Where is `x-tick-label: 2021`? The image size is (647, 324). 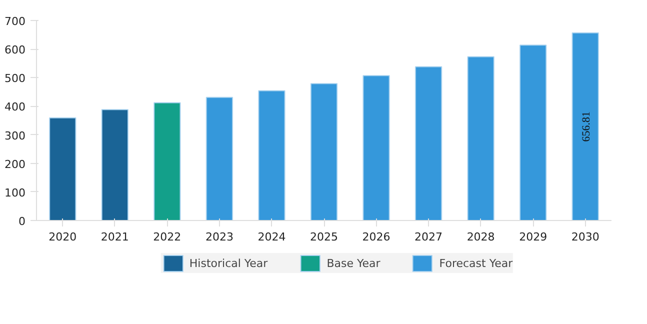 x-tick-label: 2021 is located at coordinates (114, 237).